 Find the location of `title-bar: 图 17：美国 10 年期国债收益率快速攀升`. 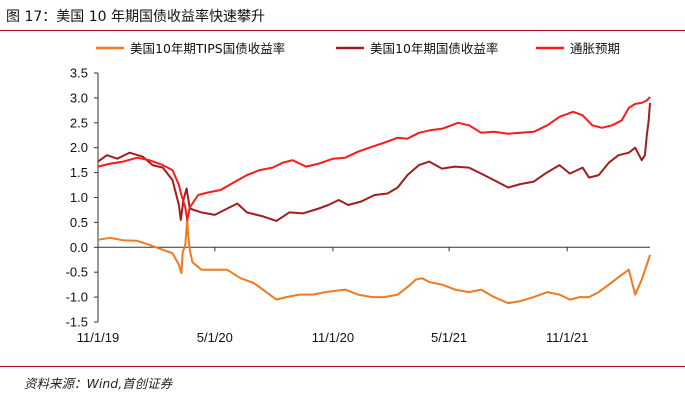

title-bar: 图 17：美国 10 年期国债收益率快速攀升 is located at coordinates (342, 15).